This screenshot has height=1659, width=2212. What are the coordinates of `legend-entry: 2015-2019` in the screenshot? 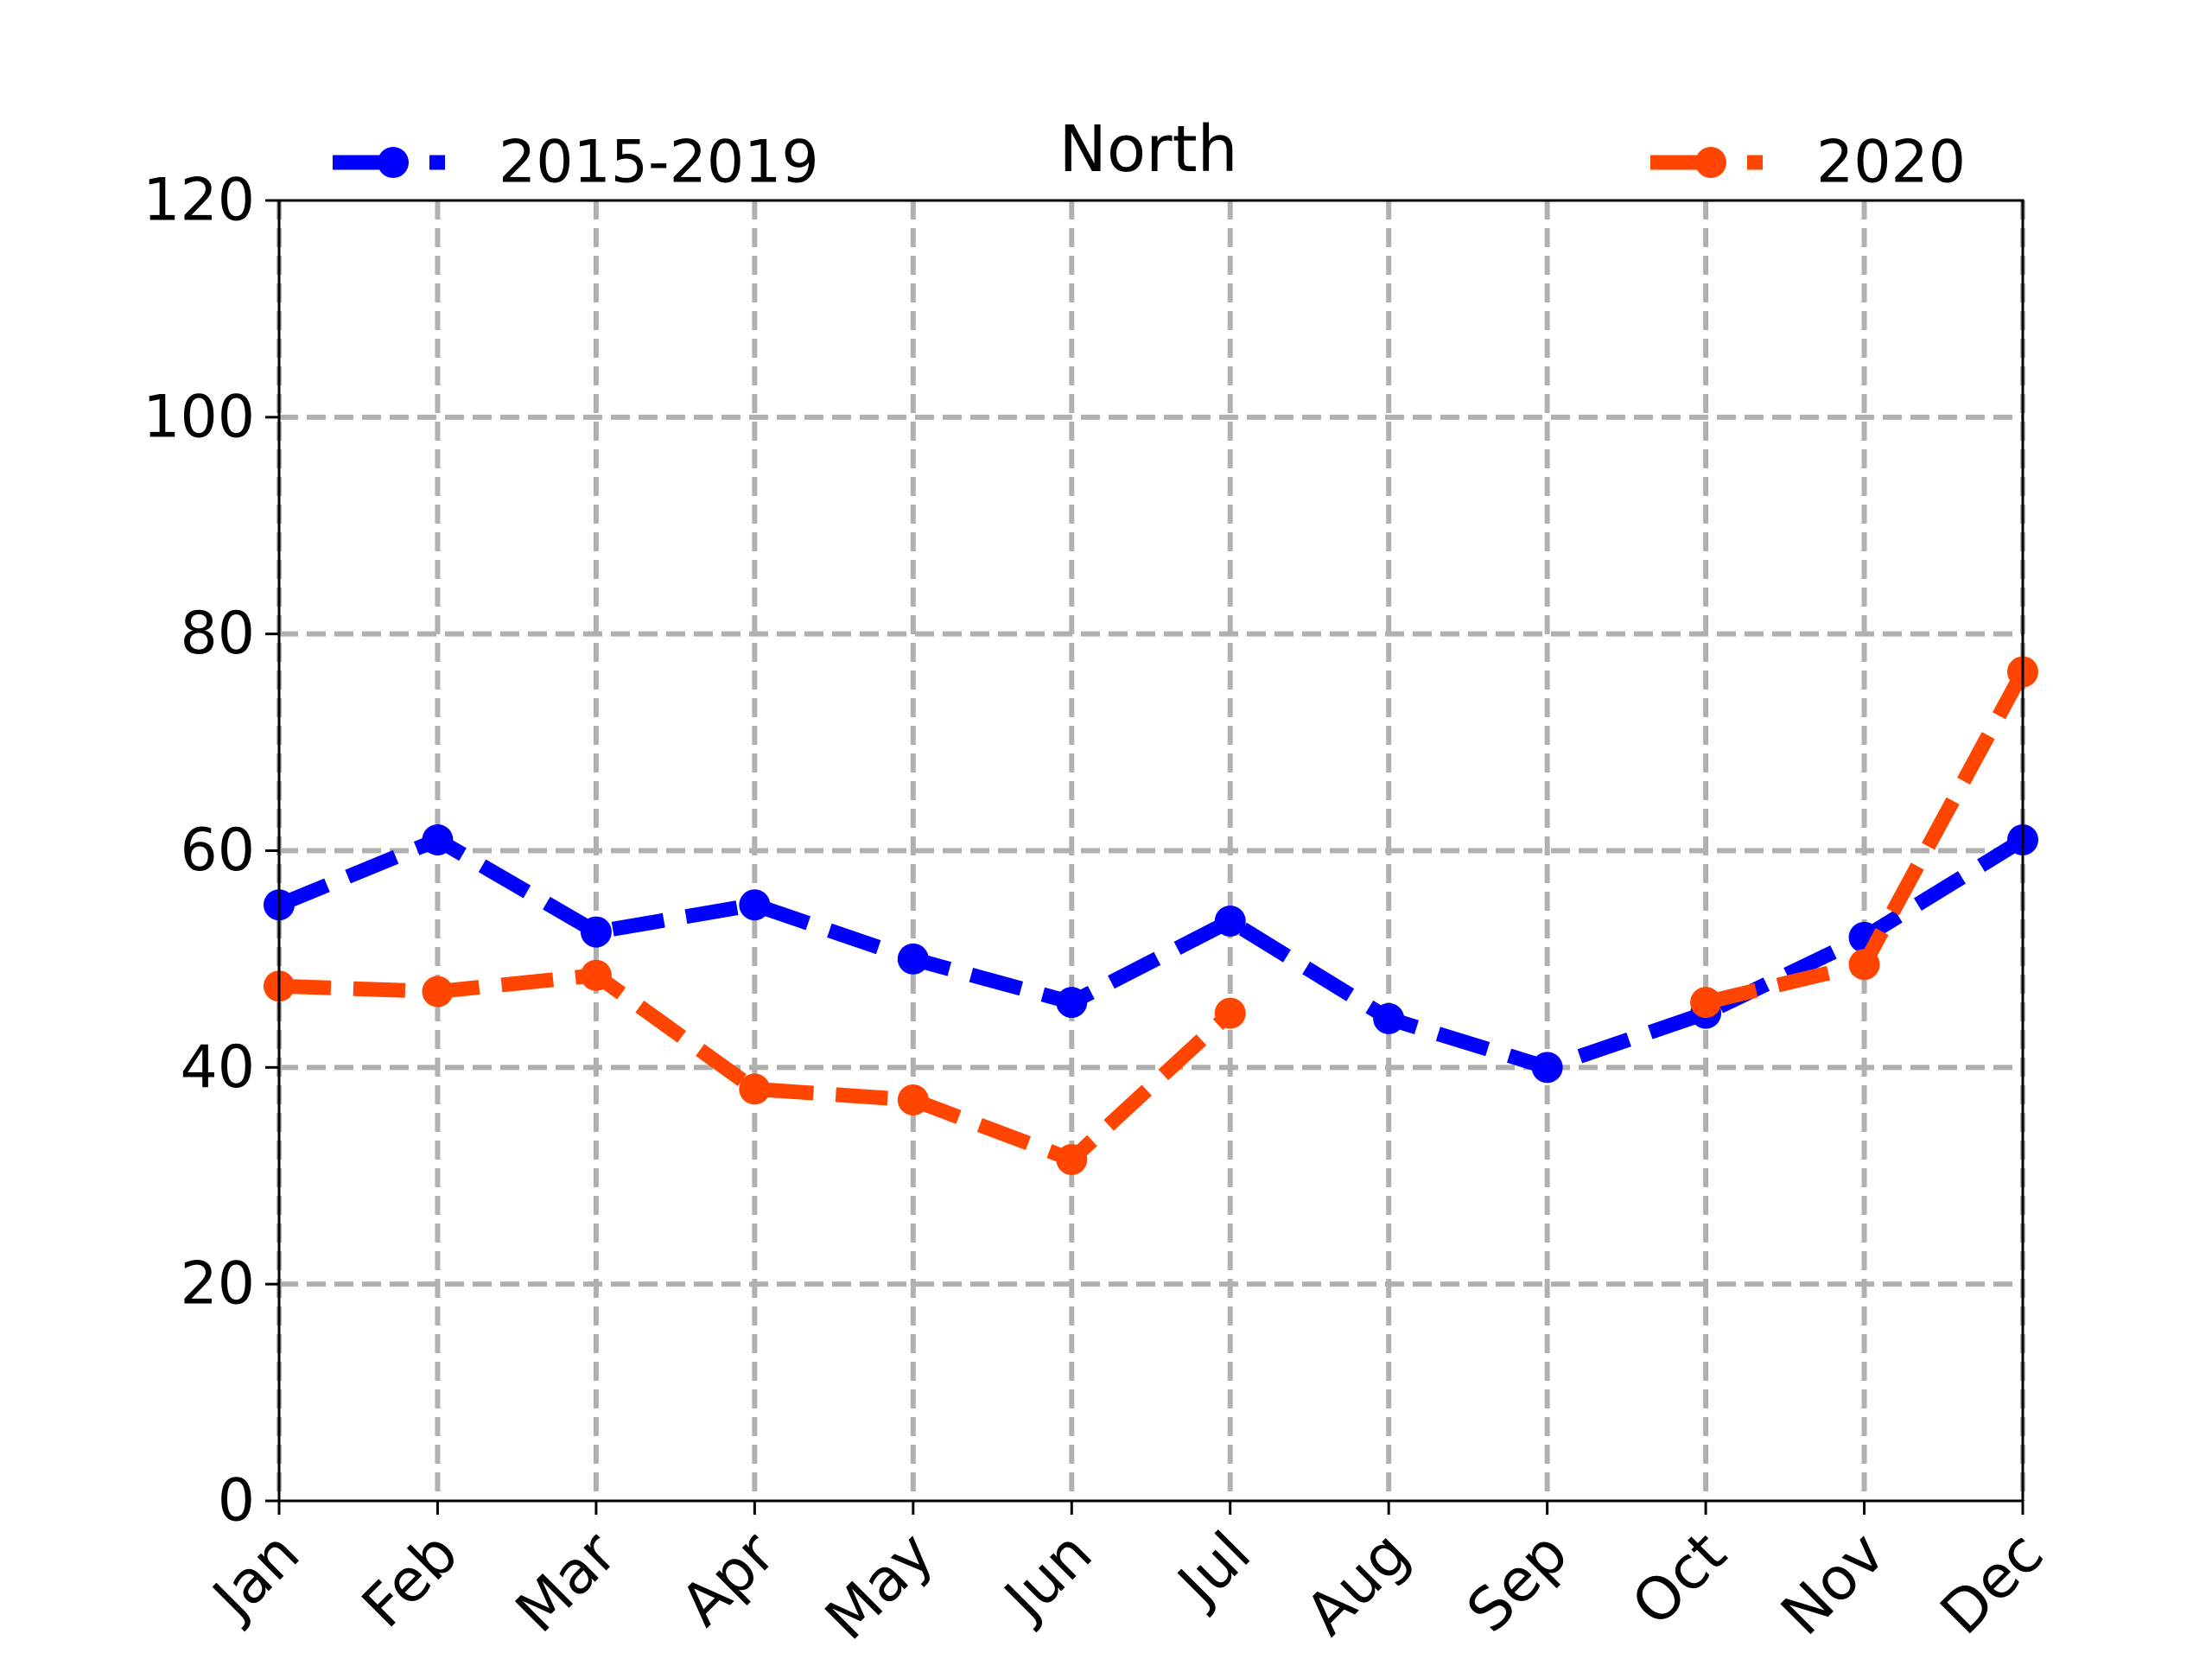 It's located at (576, 163).